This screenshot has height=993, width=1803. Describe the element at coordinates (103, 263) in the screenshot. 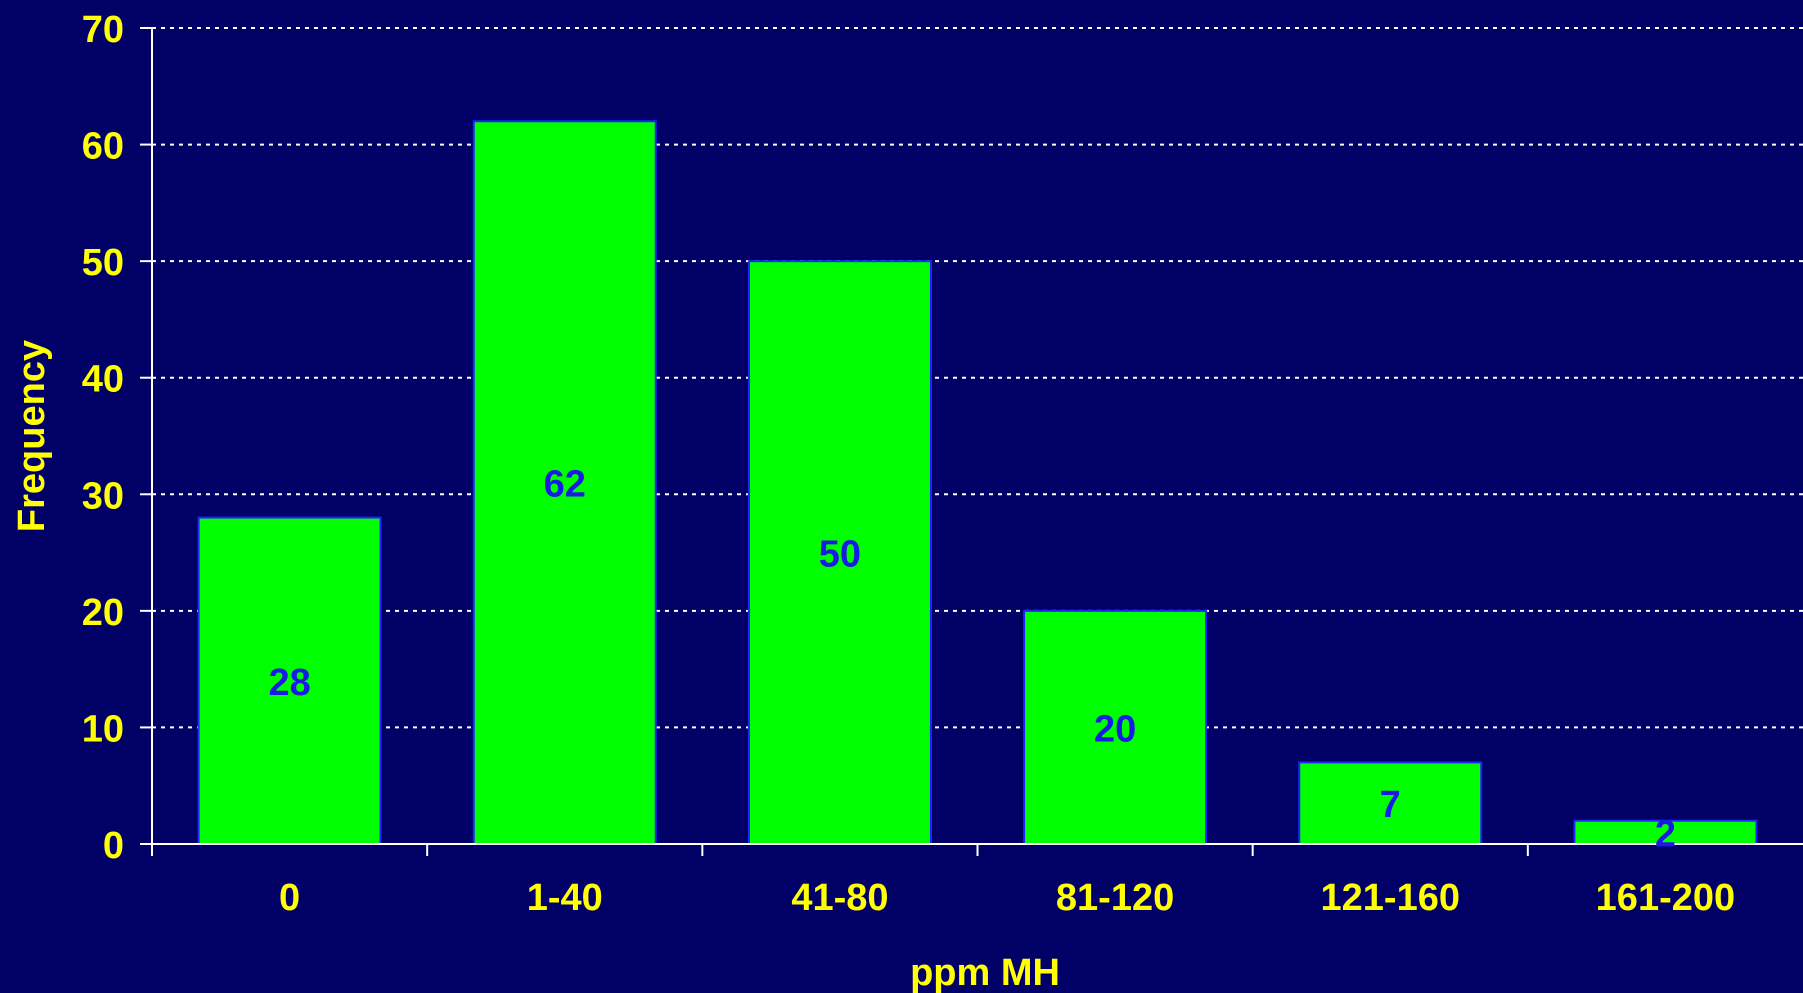

I see `y-tick-label: 50` at that location.